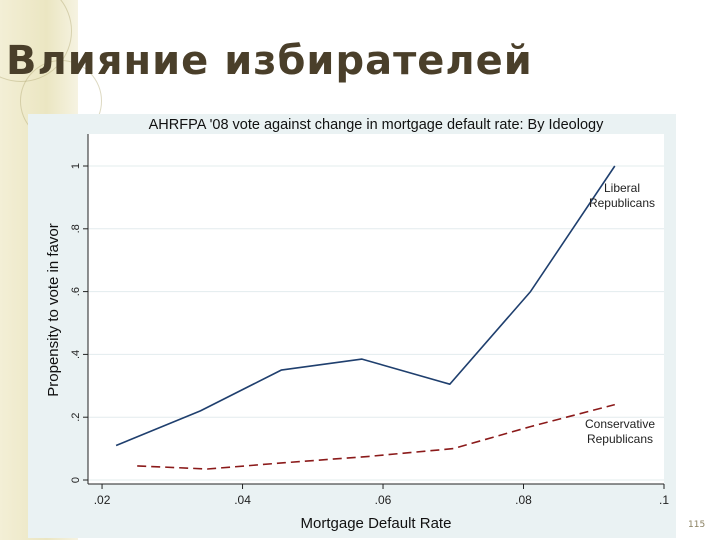  Describe the element at coordinates (76, 228) in the screenshot. I see `y-tick-label: .8` at that location.